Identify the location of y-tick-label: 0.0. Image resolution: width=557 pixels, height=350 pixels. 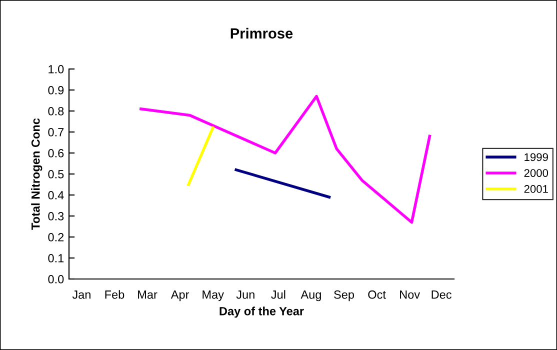
(56, 279).